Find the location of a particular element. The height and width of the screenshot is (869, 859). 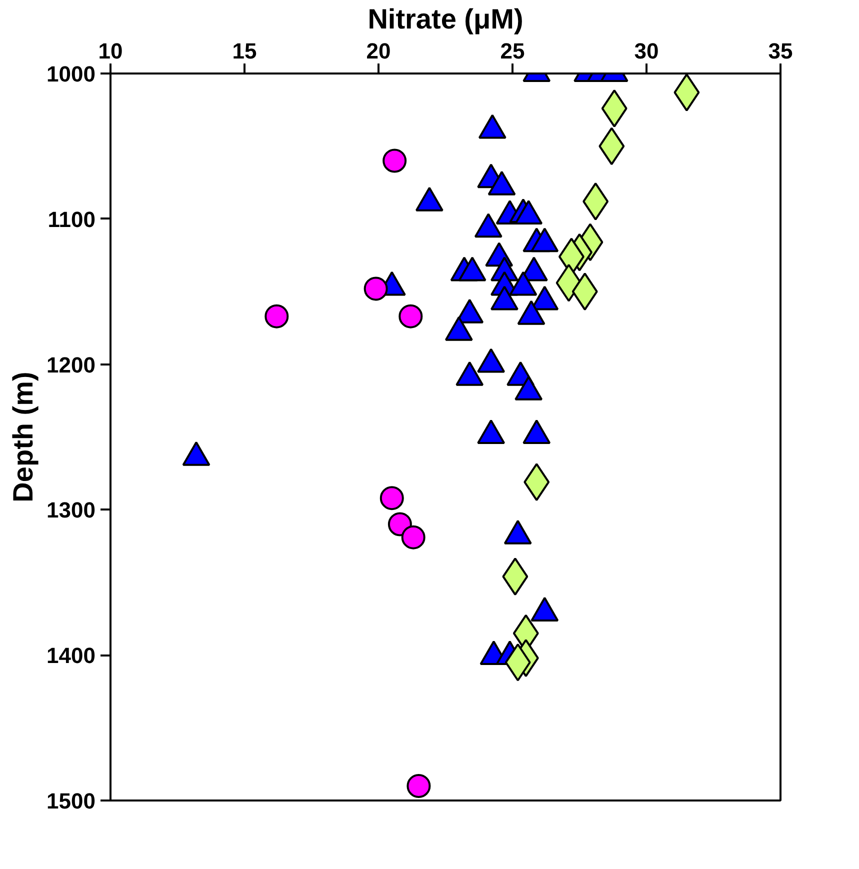

y-tick-label: 1000 is located at coordinates (71, 74).